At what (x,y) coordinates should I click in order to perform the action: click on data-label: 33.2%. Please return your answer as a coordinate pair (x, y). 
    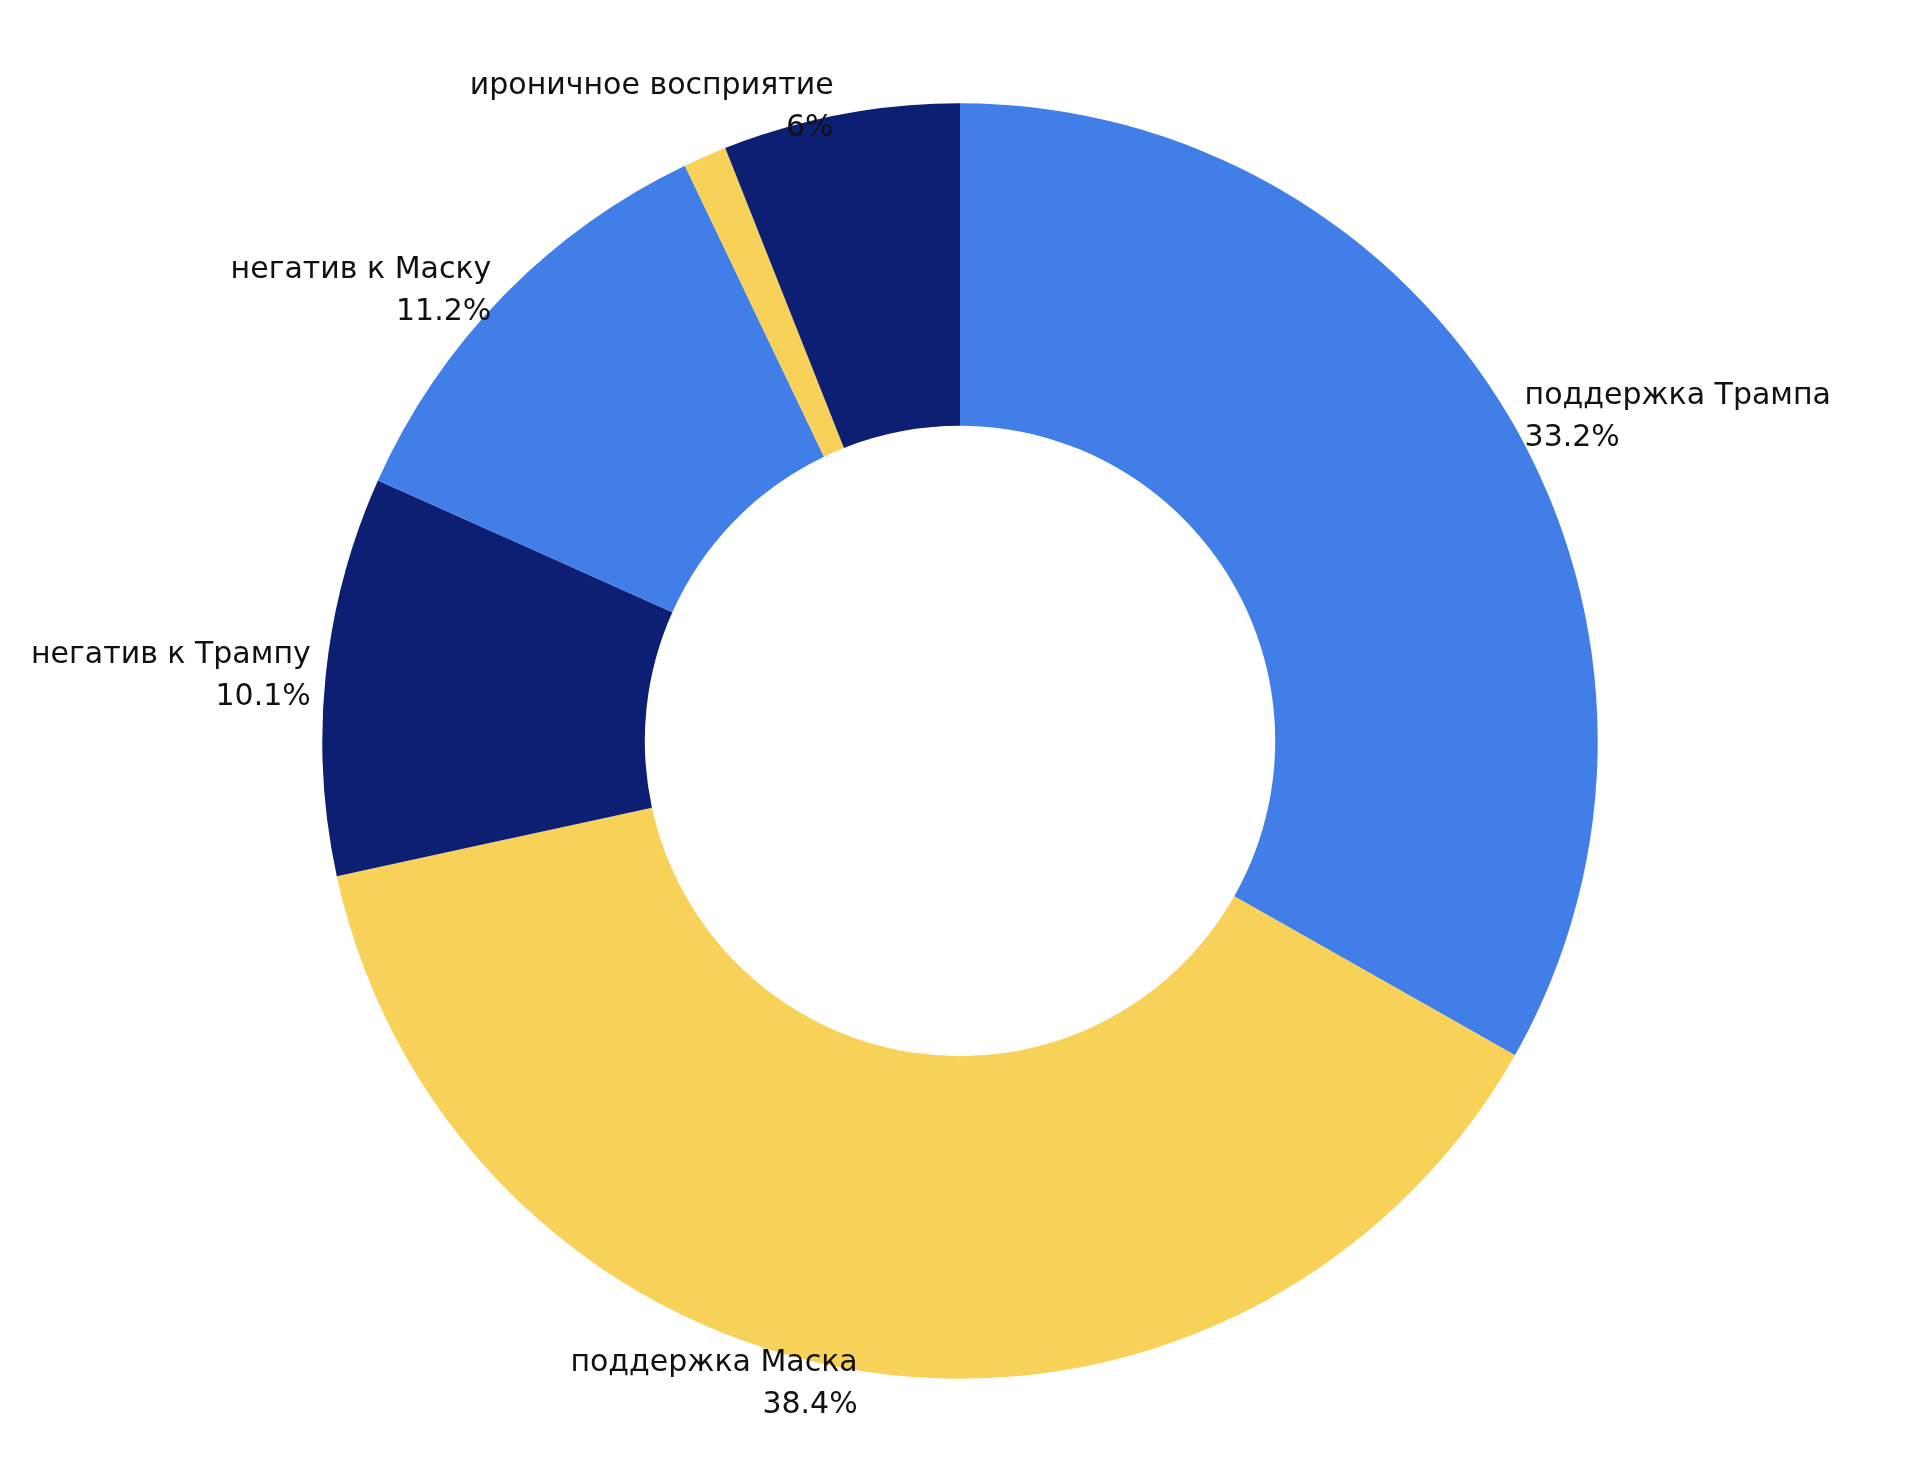
    Looking at the image, I should click on (1572, 436).